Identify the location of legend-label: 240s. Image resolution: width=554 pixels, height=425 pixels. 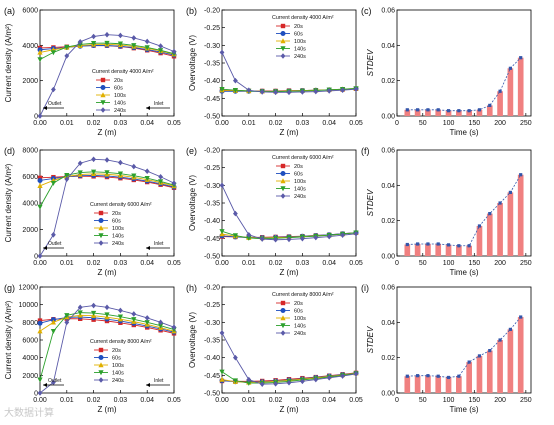
(118, 244).